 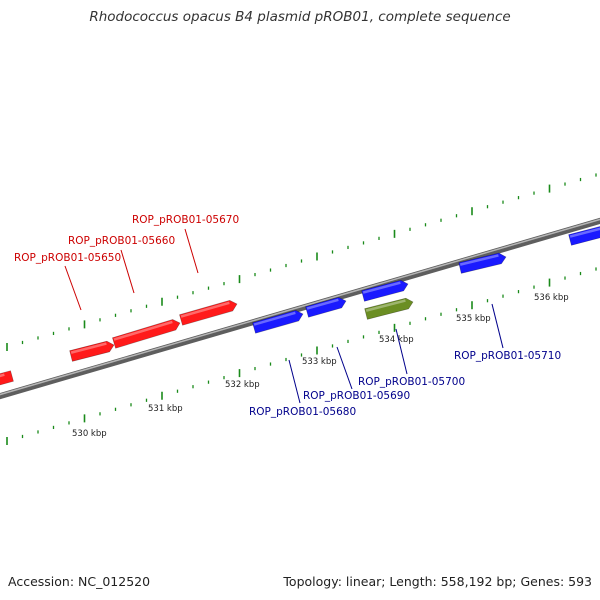 What do you see at coordinates (396, 340) in the screenshot?
I see `kbp-label: 534 kbp` at bounding box center [396, 340].